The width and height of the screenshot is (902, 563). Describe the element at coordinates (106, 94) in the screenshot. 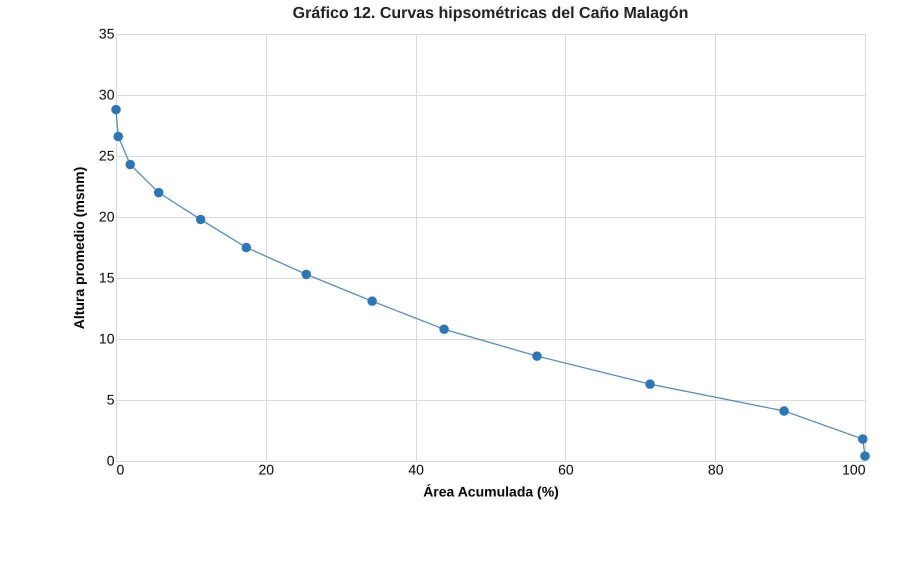

I see `y-tick-label: 30` at that location.